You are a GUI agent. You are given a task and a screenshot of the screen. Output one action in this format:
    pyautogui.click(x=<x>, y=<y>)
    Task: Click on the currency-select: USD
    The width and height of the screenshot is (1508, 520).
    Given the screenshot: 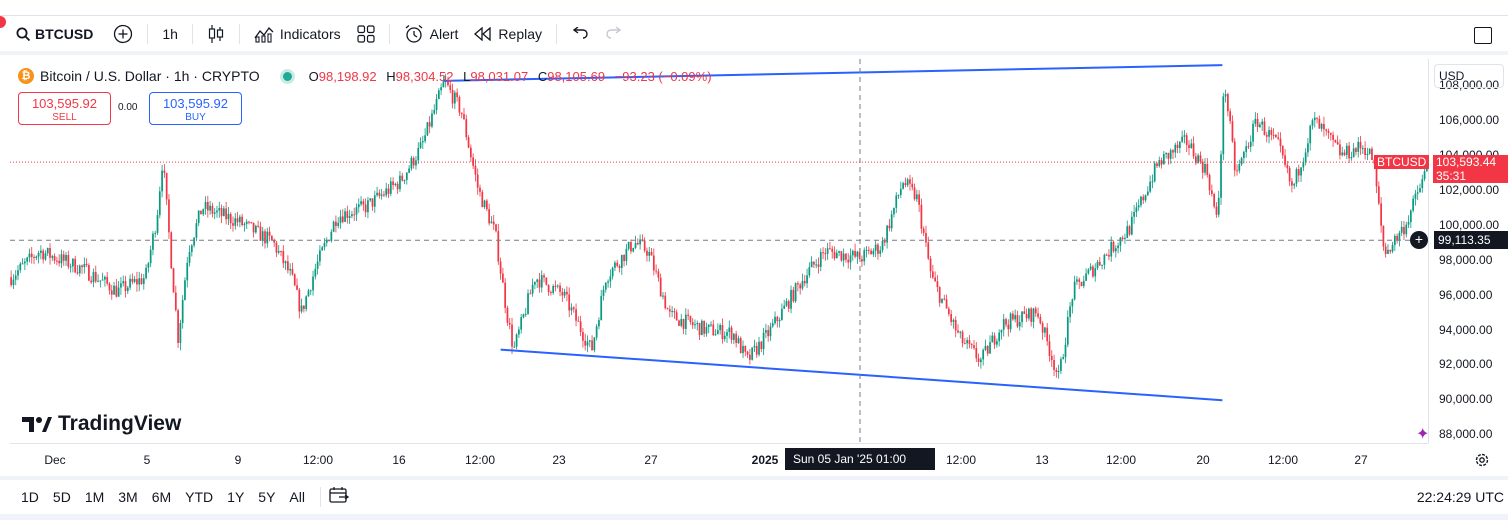 What is the action you would take?
    pyautogui.click(x=1469, y=76)
    